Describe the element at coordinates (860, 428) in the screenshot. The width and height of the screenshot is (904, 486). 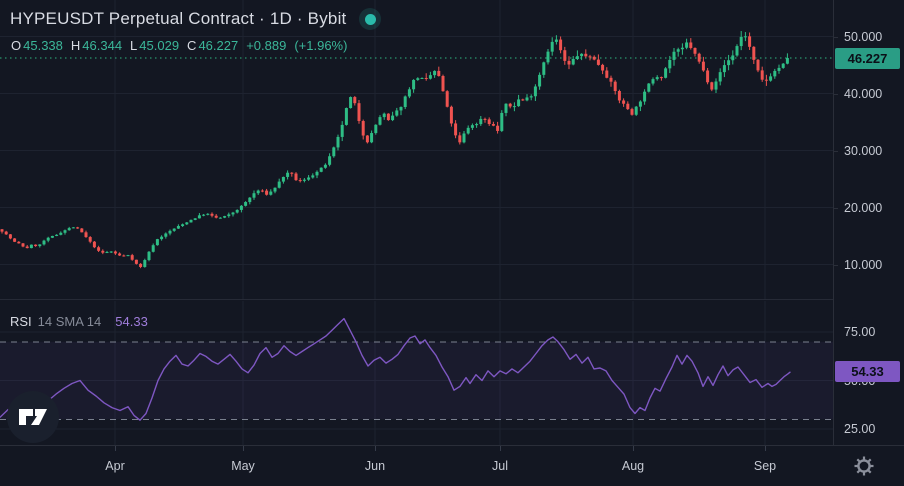
I see `rsi-axis-label: 25.00` at that location.